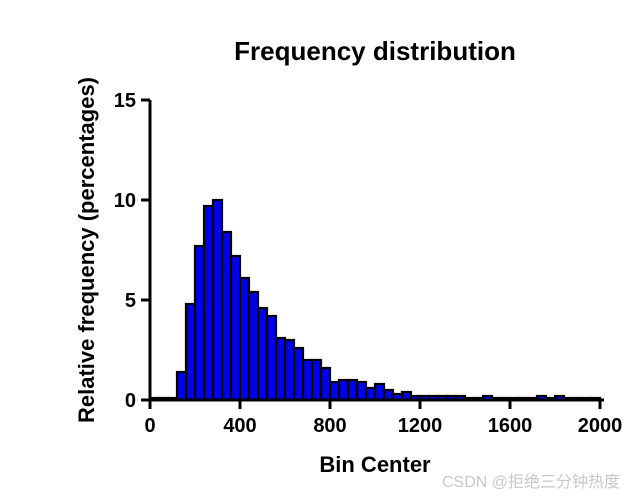 This screenshot has height=500, width=635. Describe the element at coordinates (420, 426) in the screenshot. I see `x-tick-label: 1200` at that location.